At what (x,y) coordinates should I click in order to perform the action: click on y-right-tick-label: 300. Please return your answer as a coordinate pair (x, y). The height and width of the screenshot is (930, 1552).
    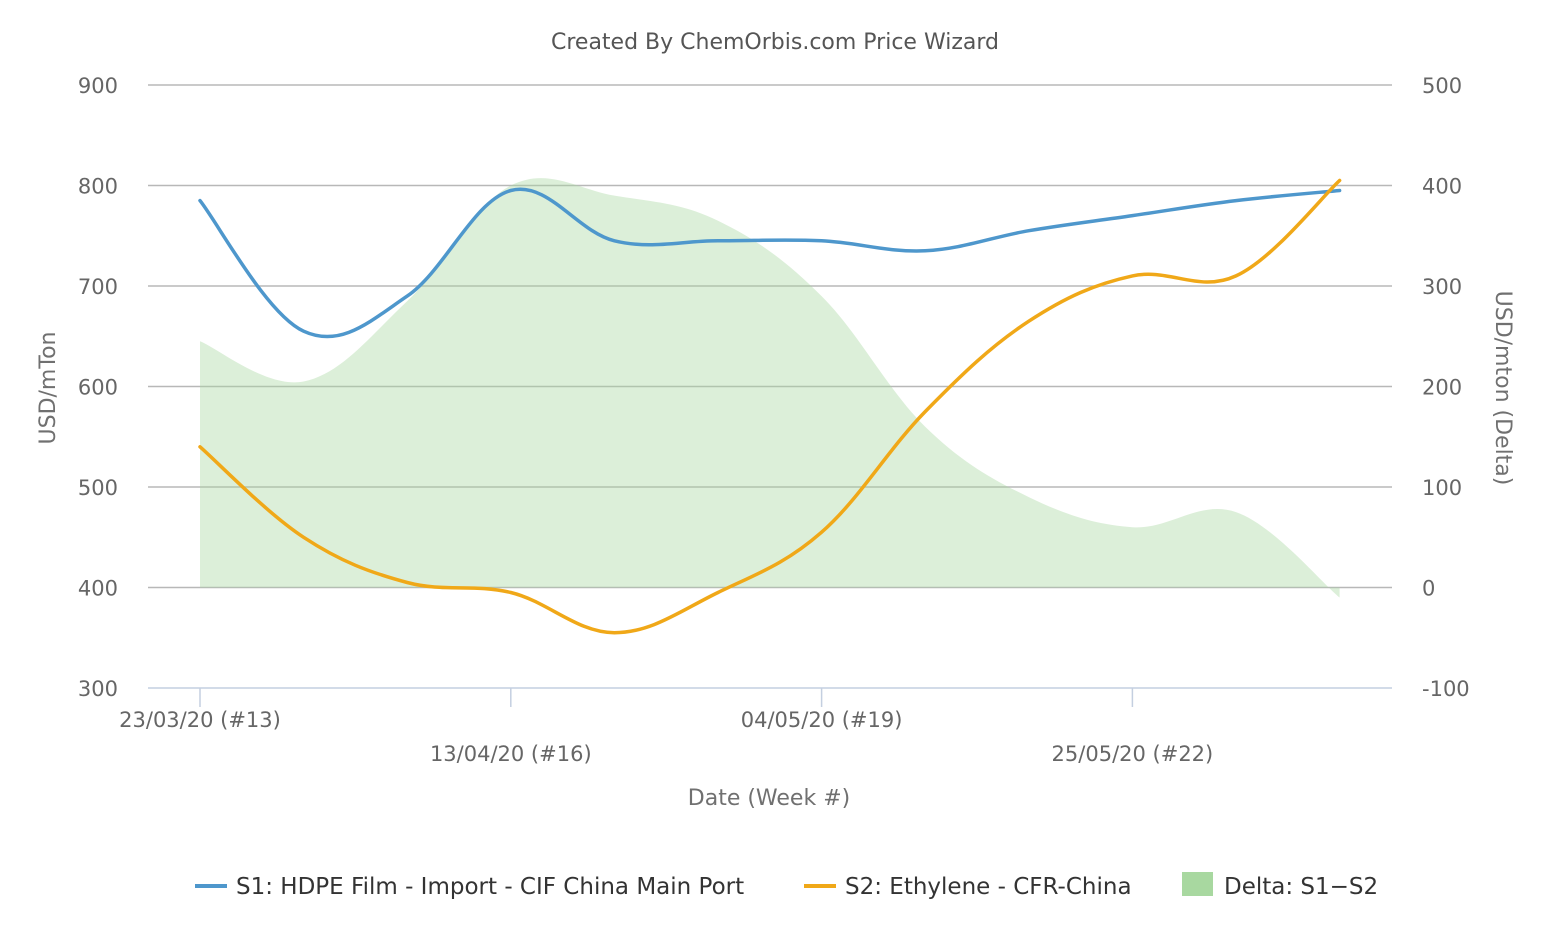
    Looking at the image, I should click on (1442, 287).